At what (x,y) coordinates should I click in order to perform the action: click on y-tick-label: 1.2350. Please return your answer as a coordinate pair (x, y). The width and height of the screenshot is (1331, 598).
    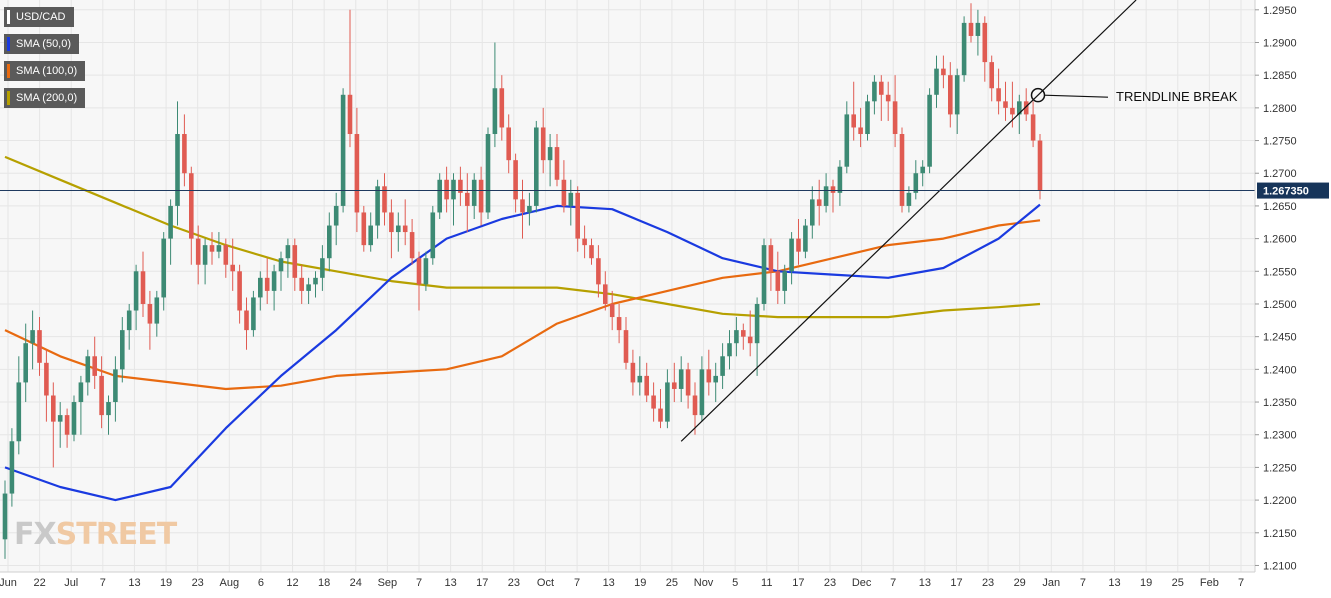
    Looking at the image, I should click on (1280, 403).